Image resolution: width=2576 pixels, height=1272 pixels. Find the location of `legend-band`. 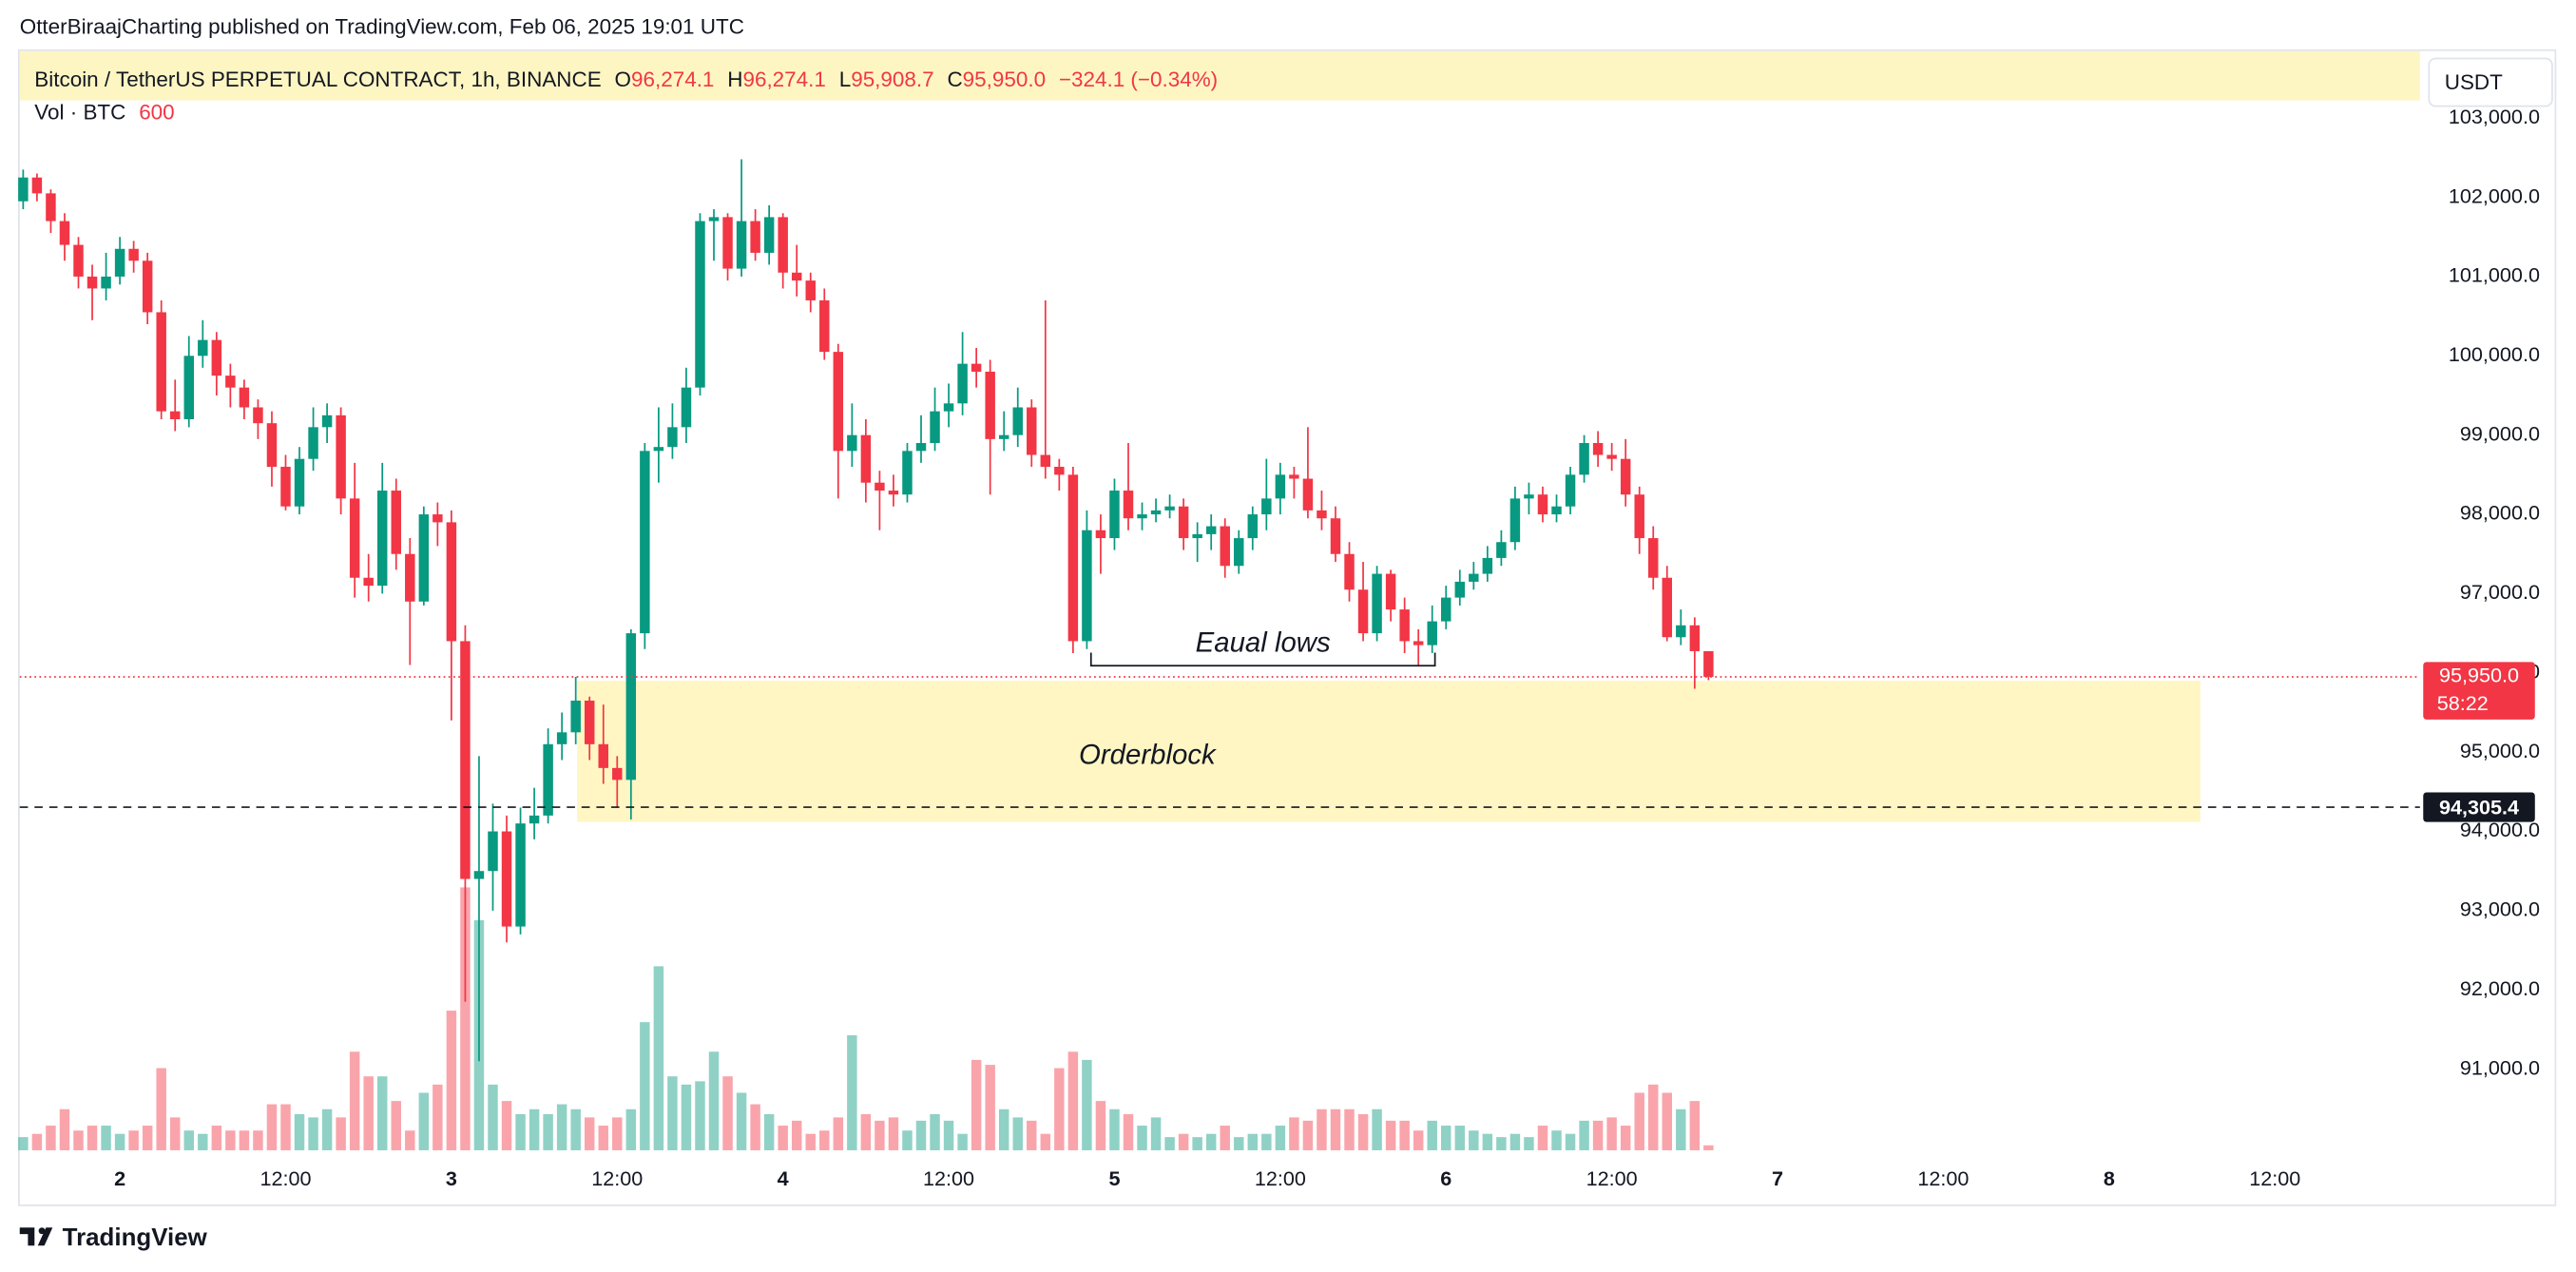

legend-band is located at coordinates (1219, 75).